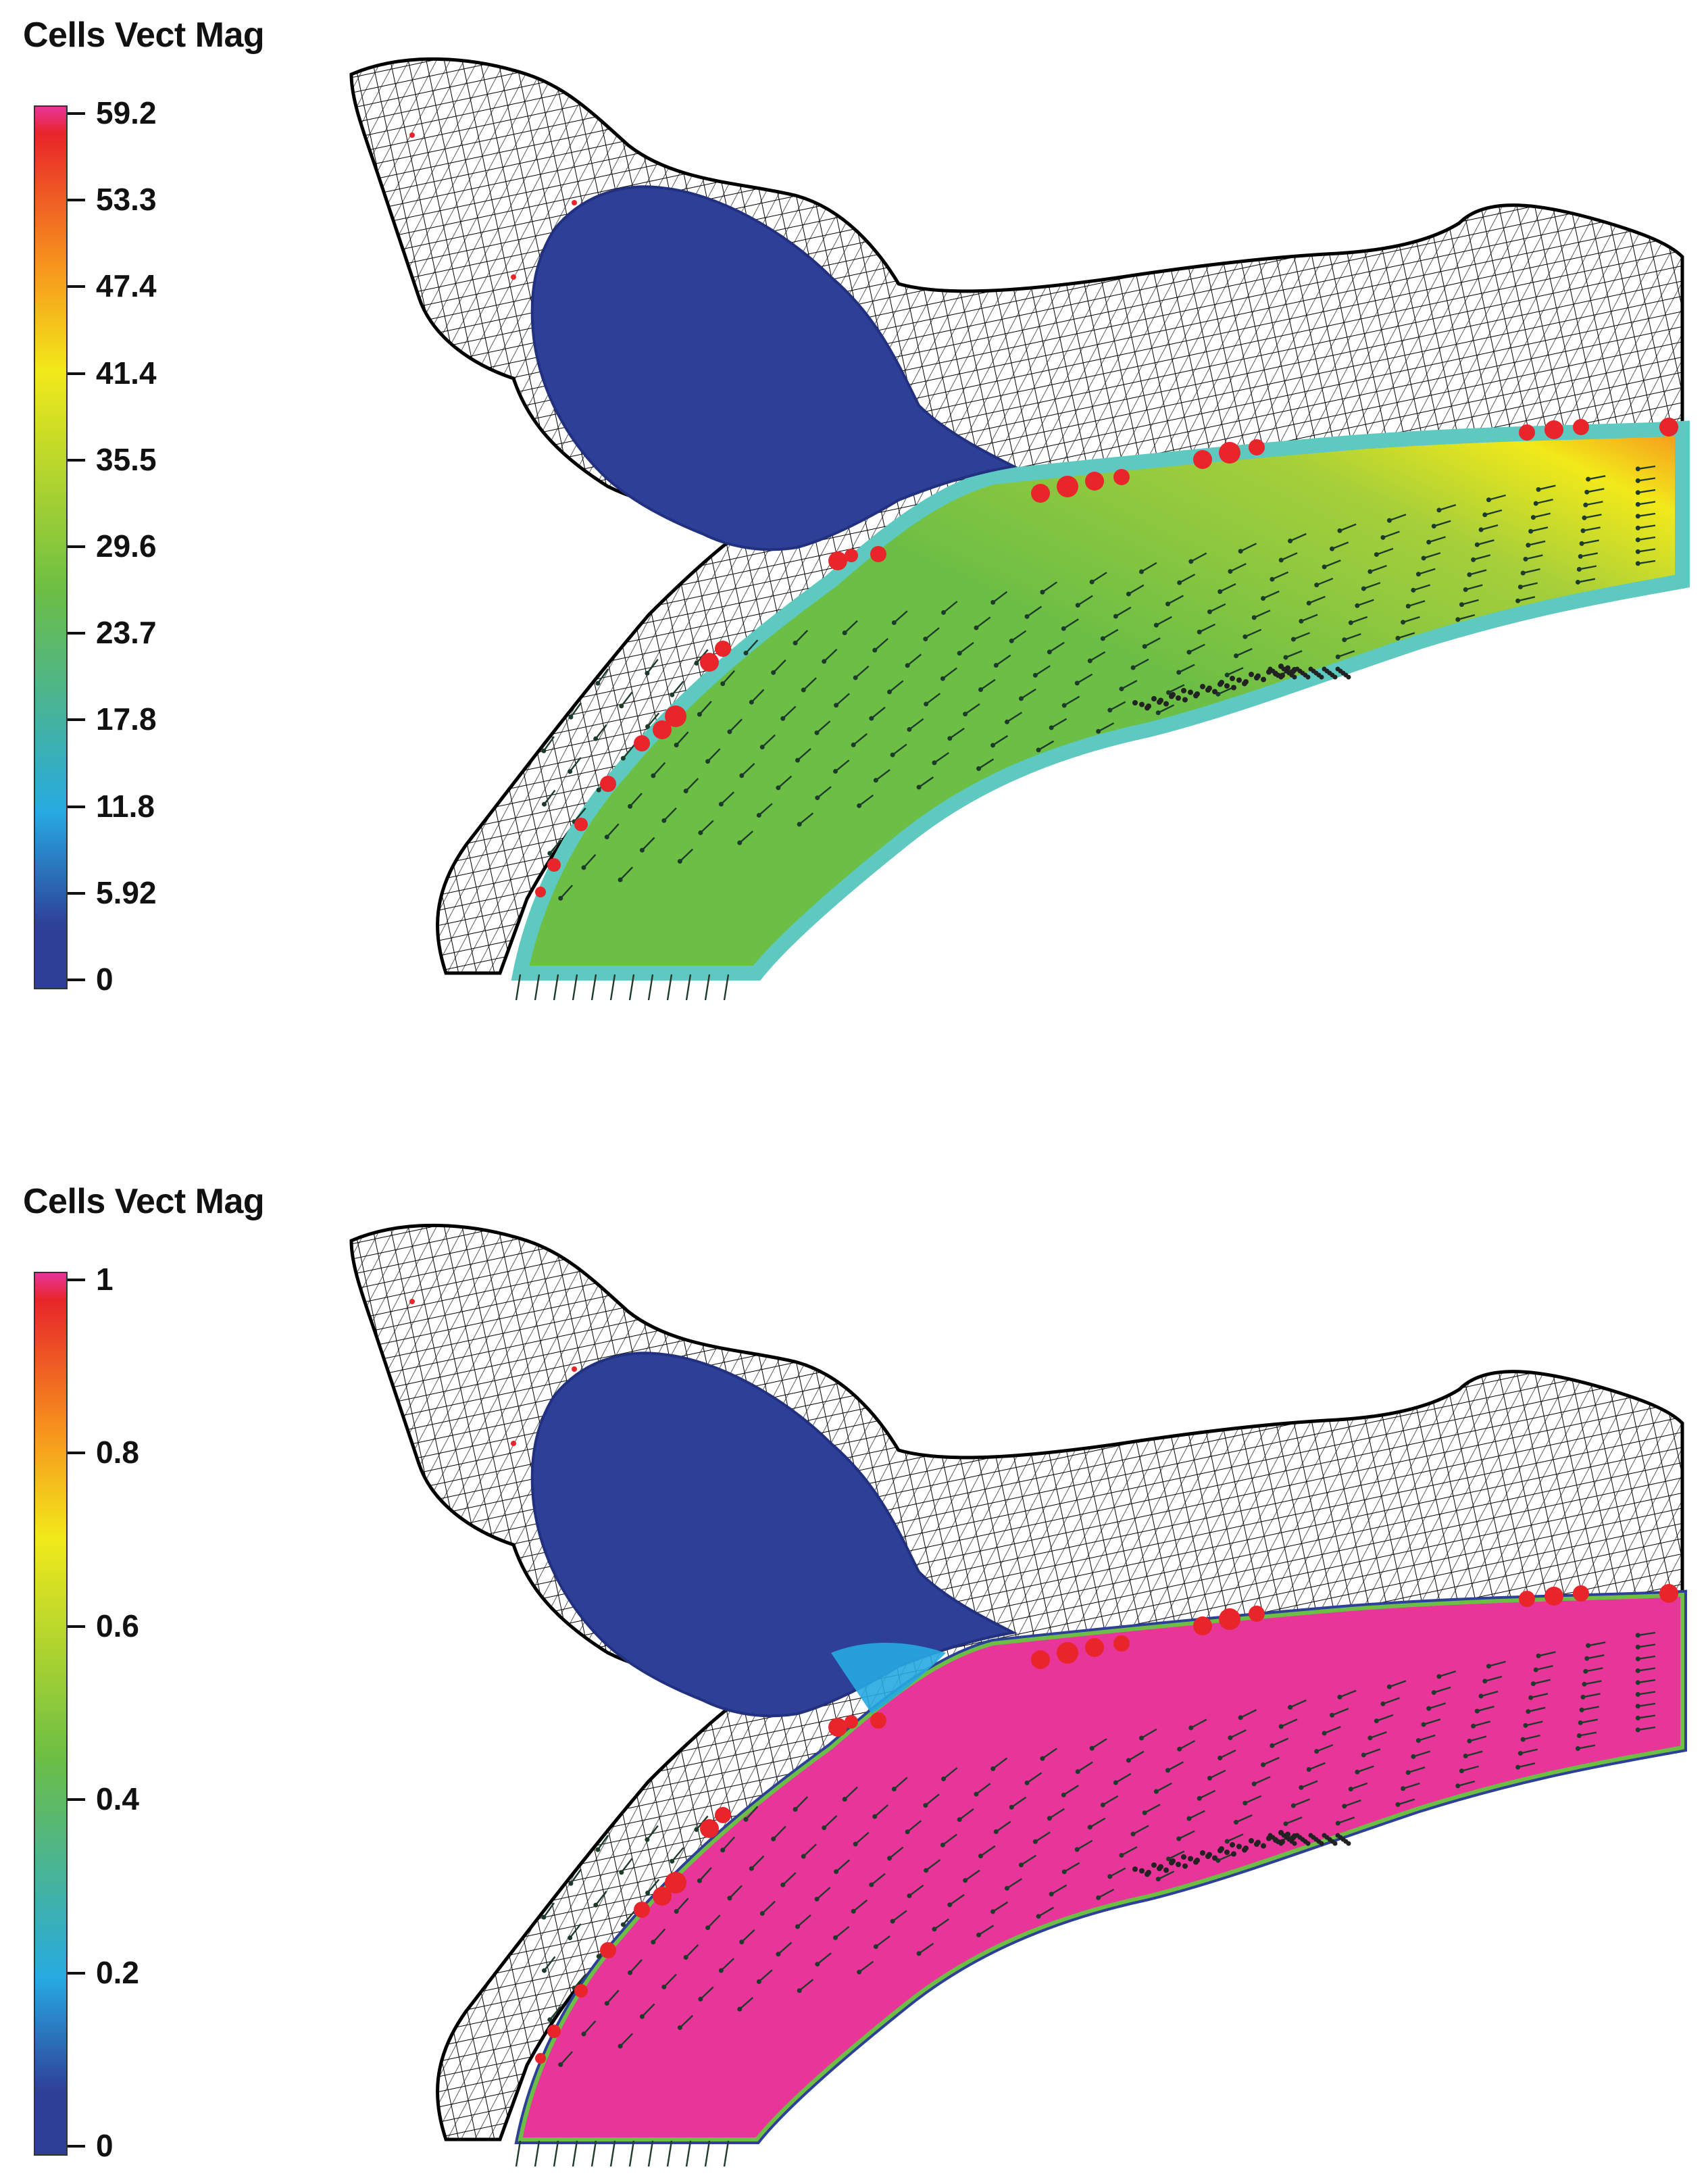 The image size is (1708, 2180). What do you see at coordinates (77, 113) in the screenshot?
I see `tick-mark` at bounding box center [77, 113].